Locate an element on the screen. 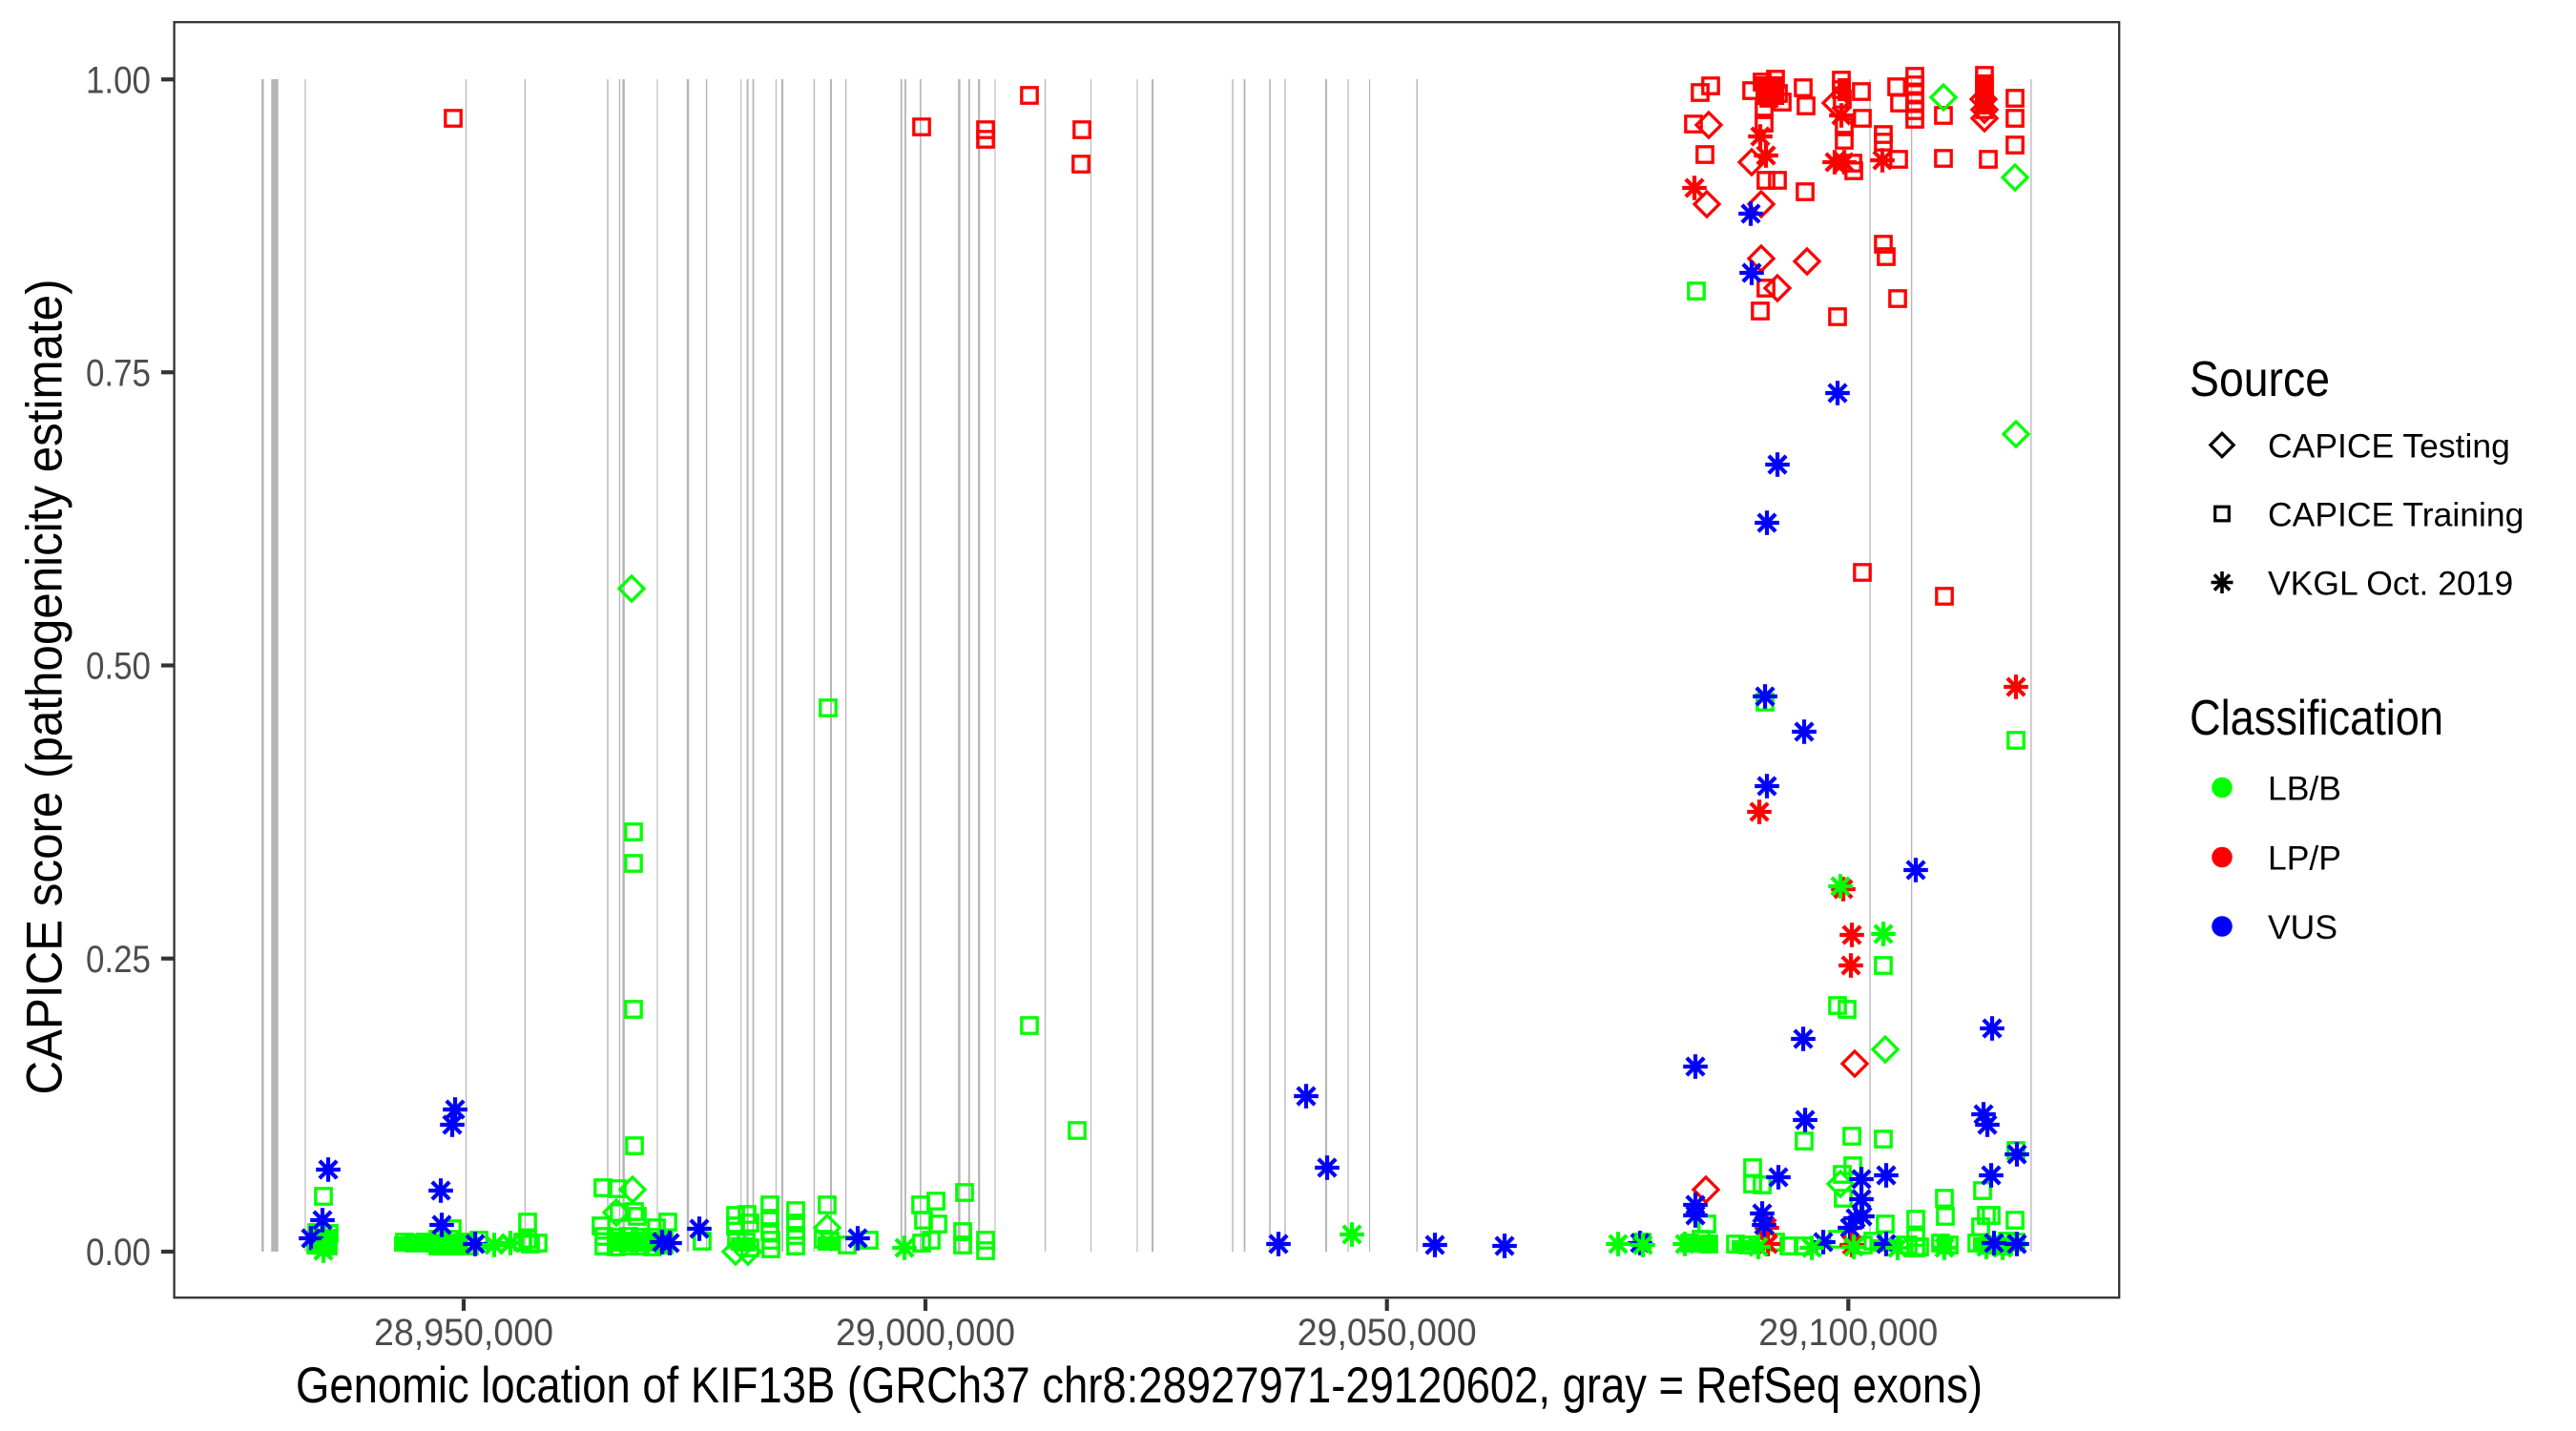 The width and height of the screenshot is (2576, 1431). svg-text: 0.25 is located at coordinates (118, 960).